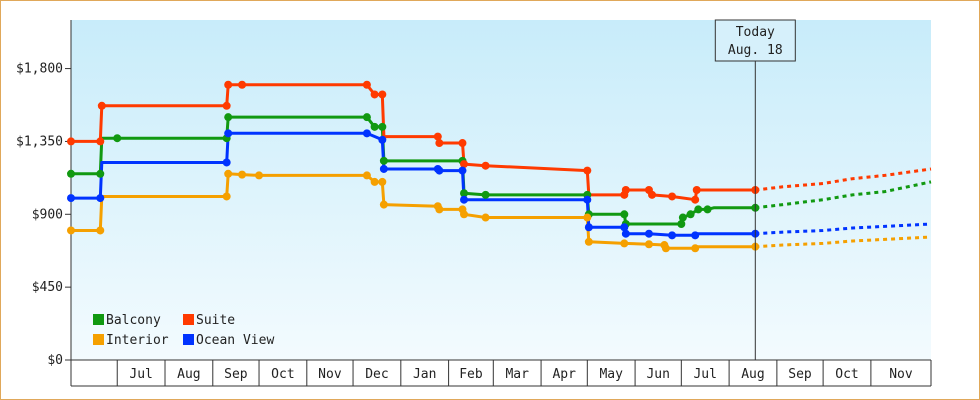 This screenshot has height=400, width=980. What do you see at coordinates (564, 374) in the screenshot?
I see `x-tick-label: Apr` at bounding box center [564, 374].